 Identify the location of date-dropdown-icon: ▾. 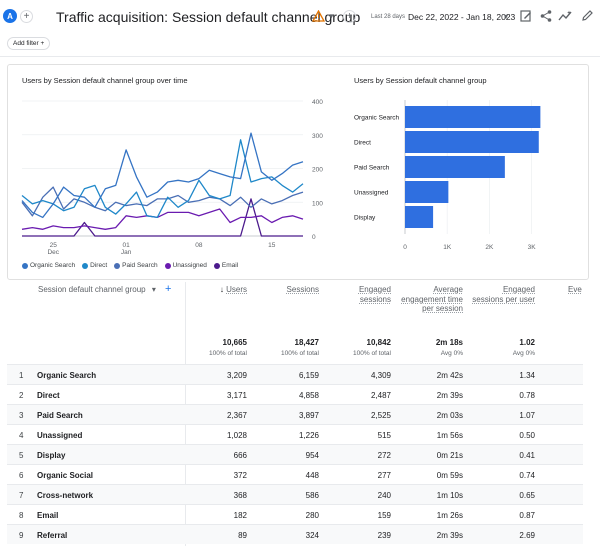
(506, 16).